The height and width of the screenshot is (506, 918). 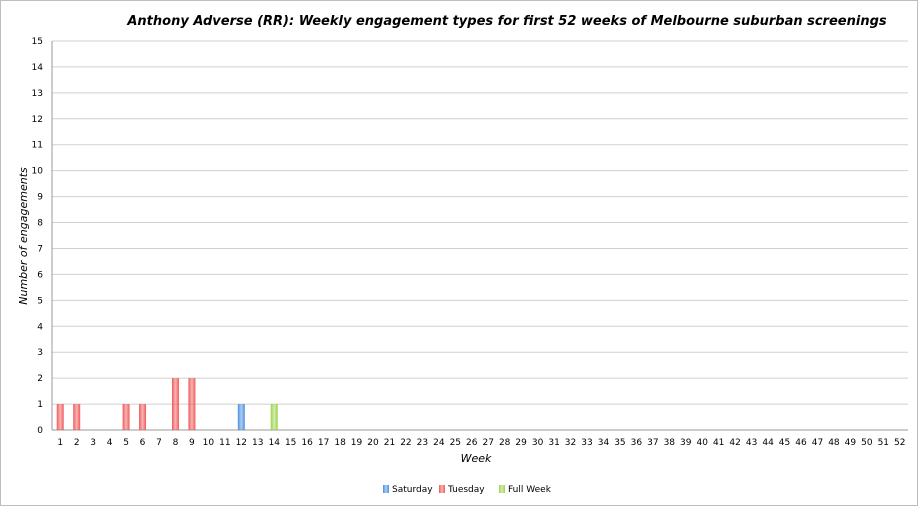 I want to click on x-tick-label: 48, so click(x=834, y=443).